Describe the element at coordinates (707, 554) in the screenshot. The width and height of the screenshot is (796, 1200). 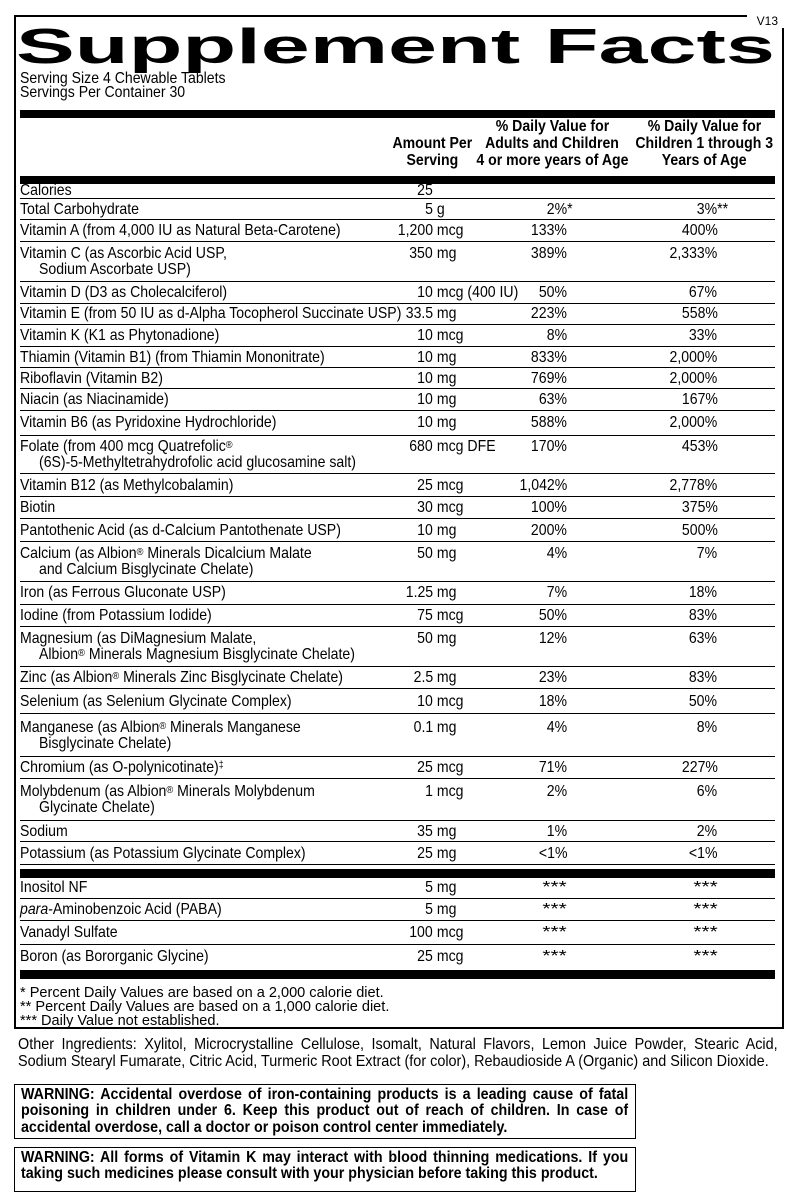
I see `daily-value-children-text: 7%` at that location.